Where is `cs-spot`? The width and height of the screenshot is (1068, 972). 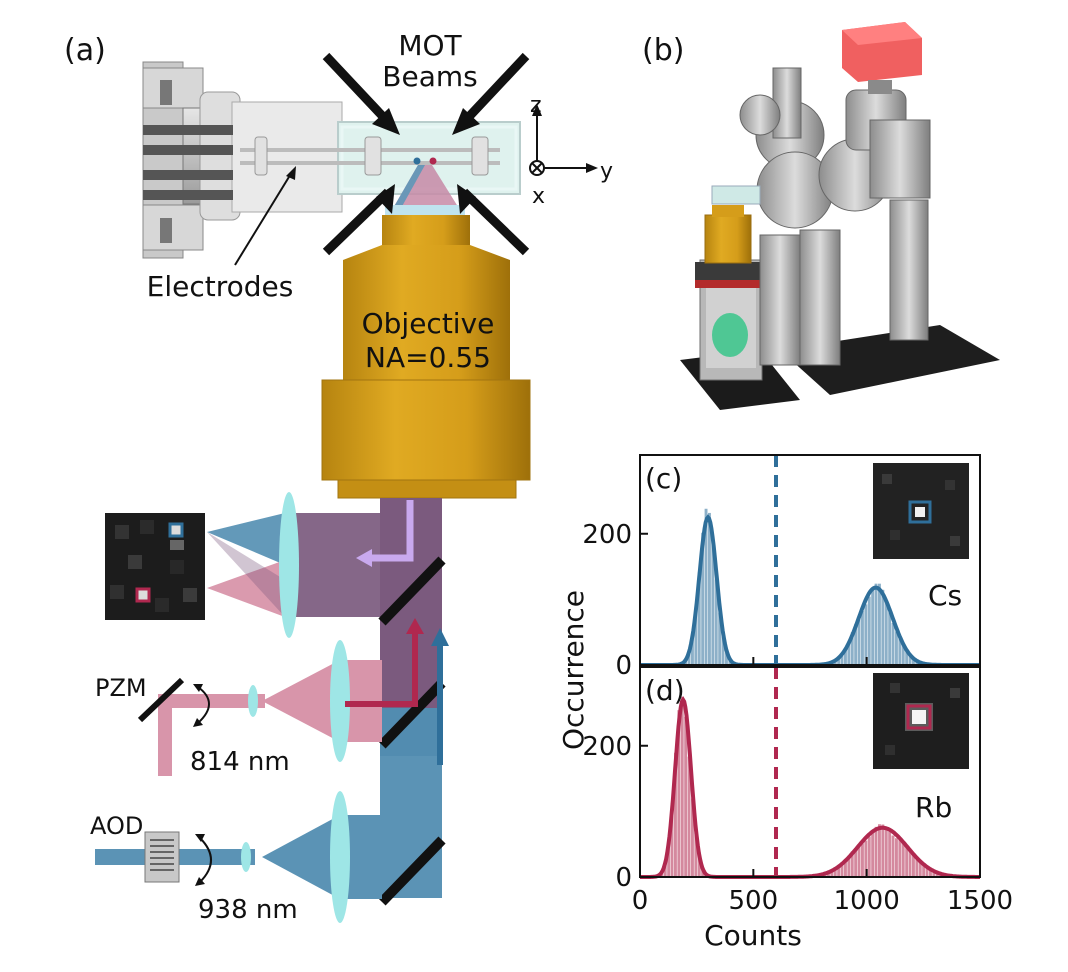
cs-spot is located at coordinates (176, 530).